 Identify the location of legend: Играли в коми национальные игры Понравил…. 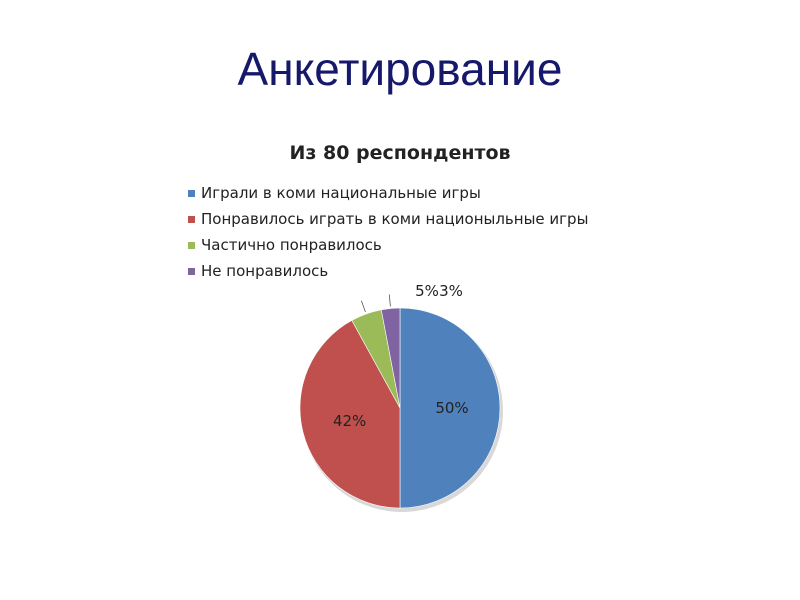
(388, 232).